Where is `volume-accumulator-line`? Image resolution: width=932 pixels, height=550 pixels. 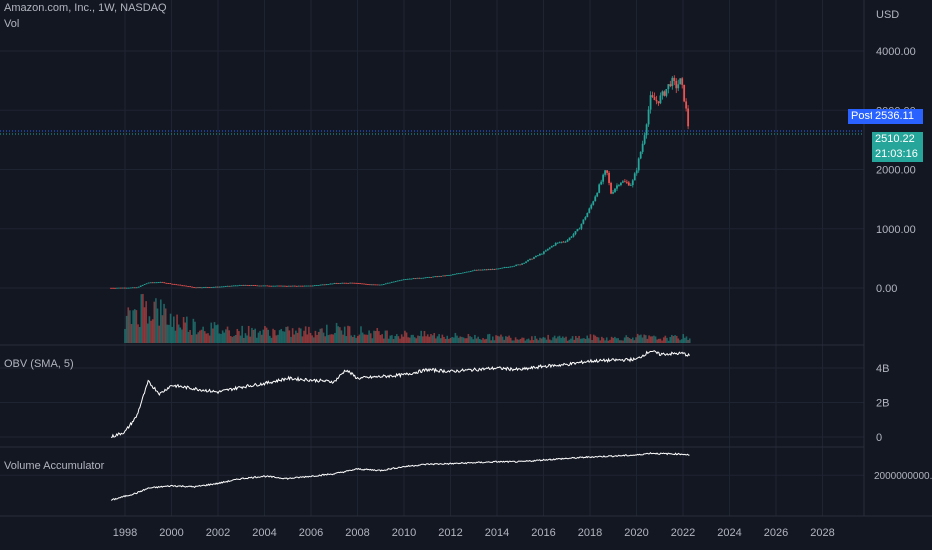 volume-accumulator-line is located at coordinates (400, 476).